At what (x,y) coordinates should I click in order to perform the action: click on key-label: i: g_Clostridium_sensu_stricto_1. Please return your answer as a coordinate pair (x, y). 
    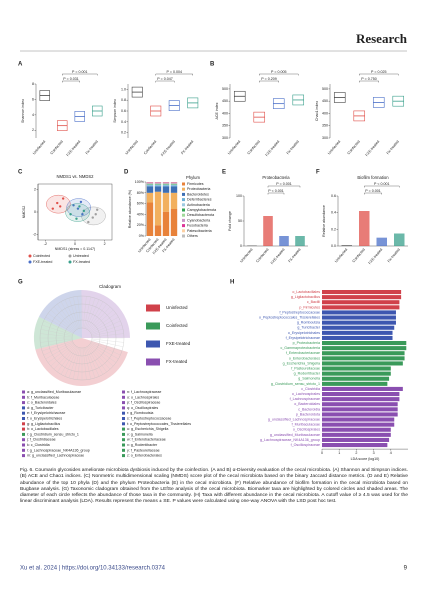
    Looking at the image, I should click on (53, 434).